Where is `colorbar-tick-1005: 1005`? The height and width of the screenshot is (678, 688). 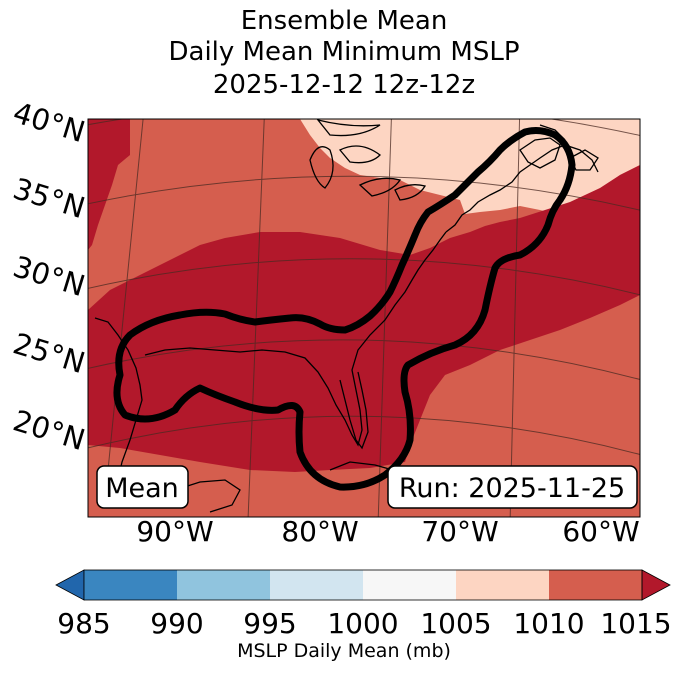 colorbar-tick-1005: 1005 is located at coordinates (455, 623).